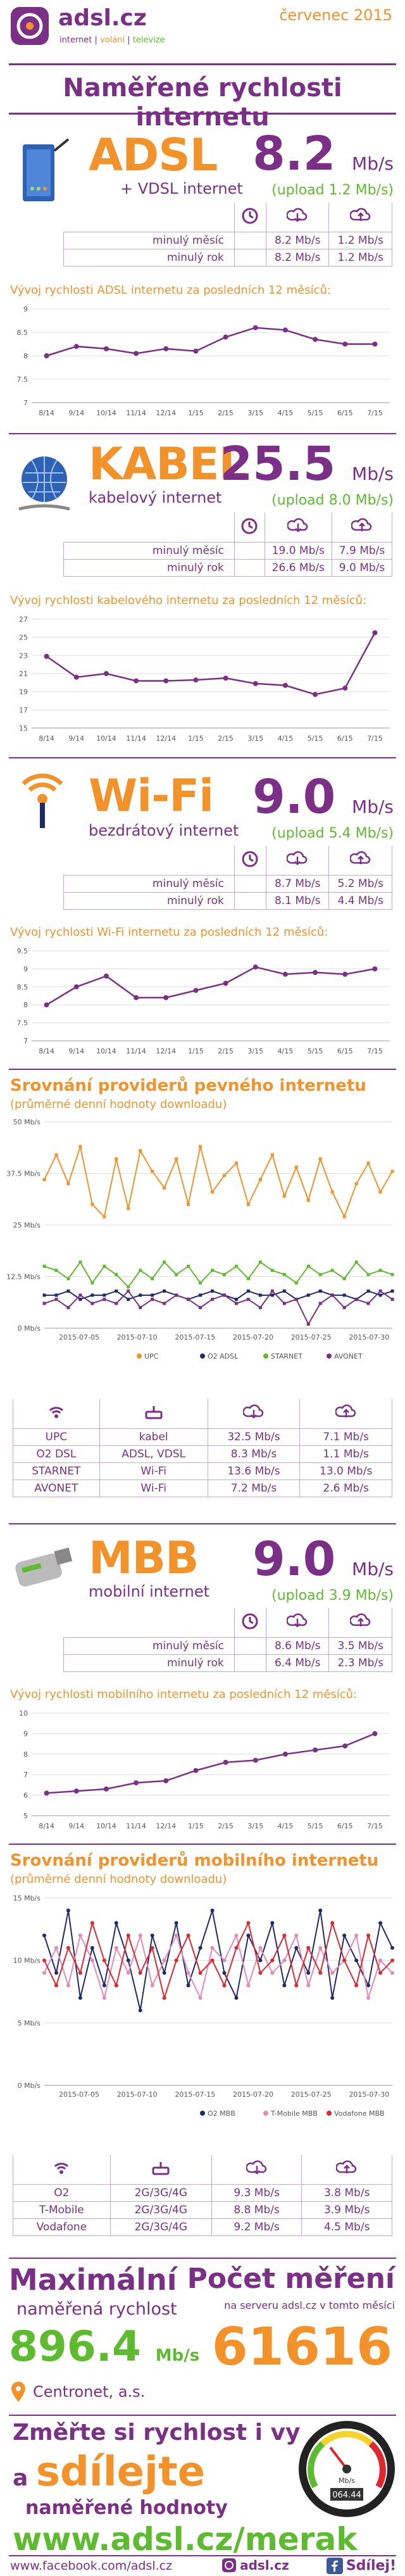 The width and height of the screenshot is (405, 2576). What do you see at coordinates (91, 2566) in the screenshot?
I see `facebook-link: www.facebook.com/adsl.cz` at bounding box center [91, 2566].